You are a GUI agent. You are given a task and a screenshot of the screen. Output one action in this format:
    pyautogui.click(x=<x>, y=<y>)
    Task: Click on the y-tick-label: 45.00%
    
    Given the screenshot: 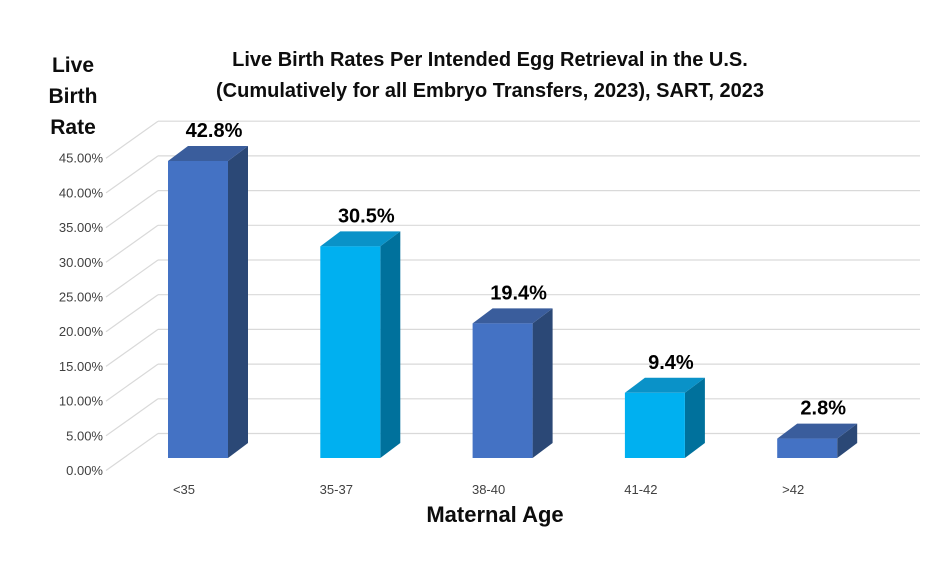 What is the action you would take?
    pyautogui.click(x=81, y=158)
    